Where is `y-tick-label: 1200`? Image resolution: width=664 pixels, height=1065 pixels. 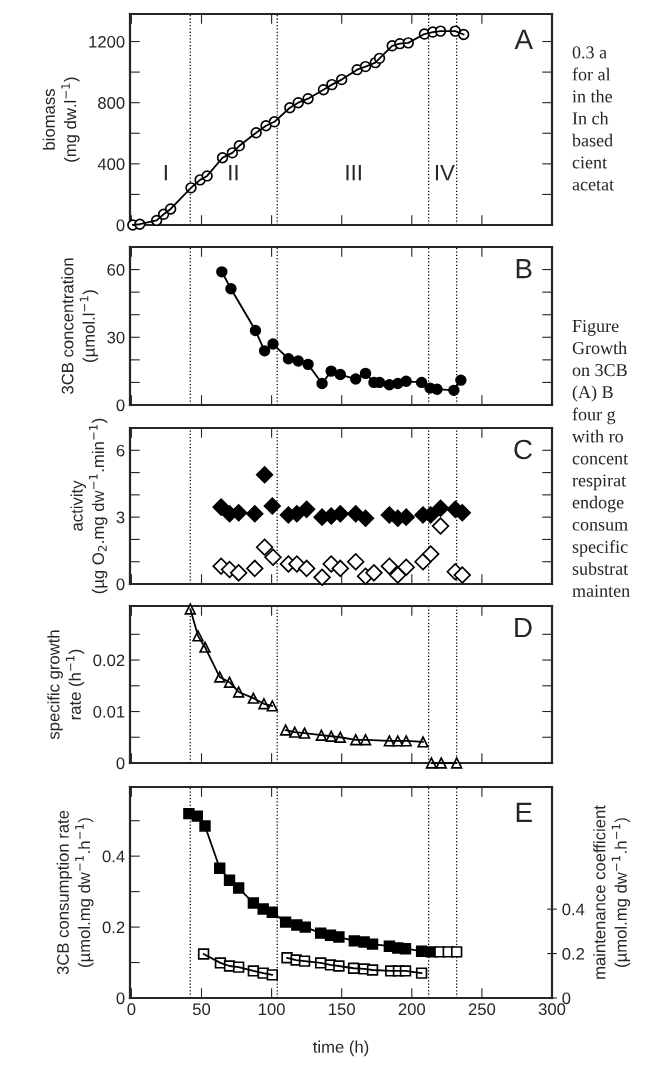 y-tick-label: 1200 is located at coordinates (107, 41).